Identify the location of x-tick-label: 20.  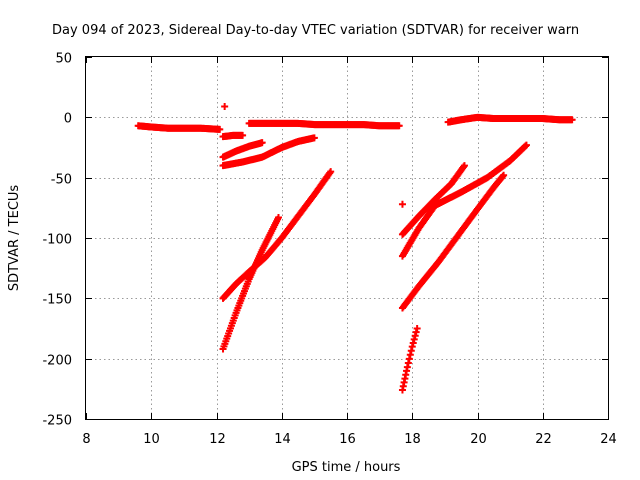
(478, 439).